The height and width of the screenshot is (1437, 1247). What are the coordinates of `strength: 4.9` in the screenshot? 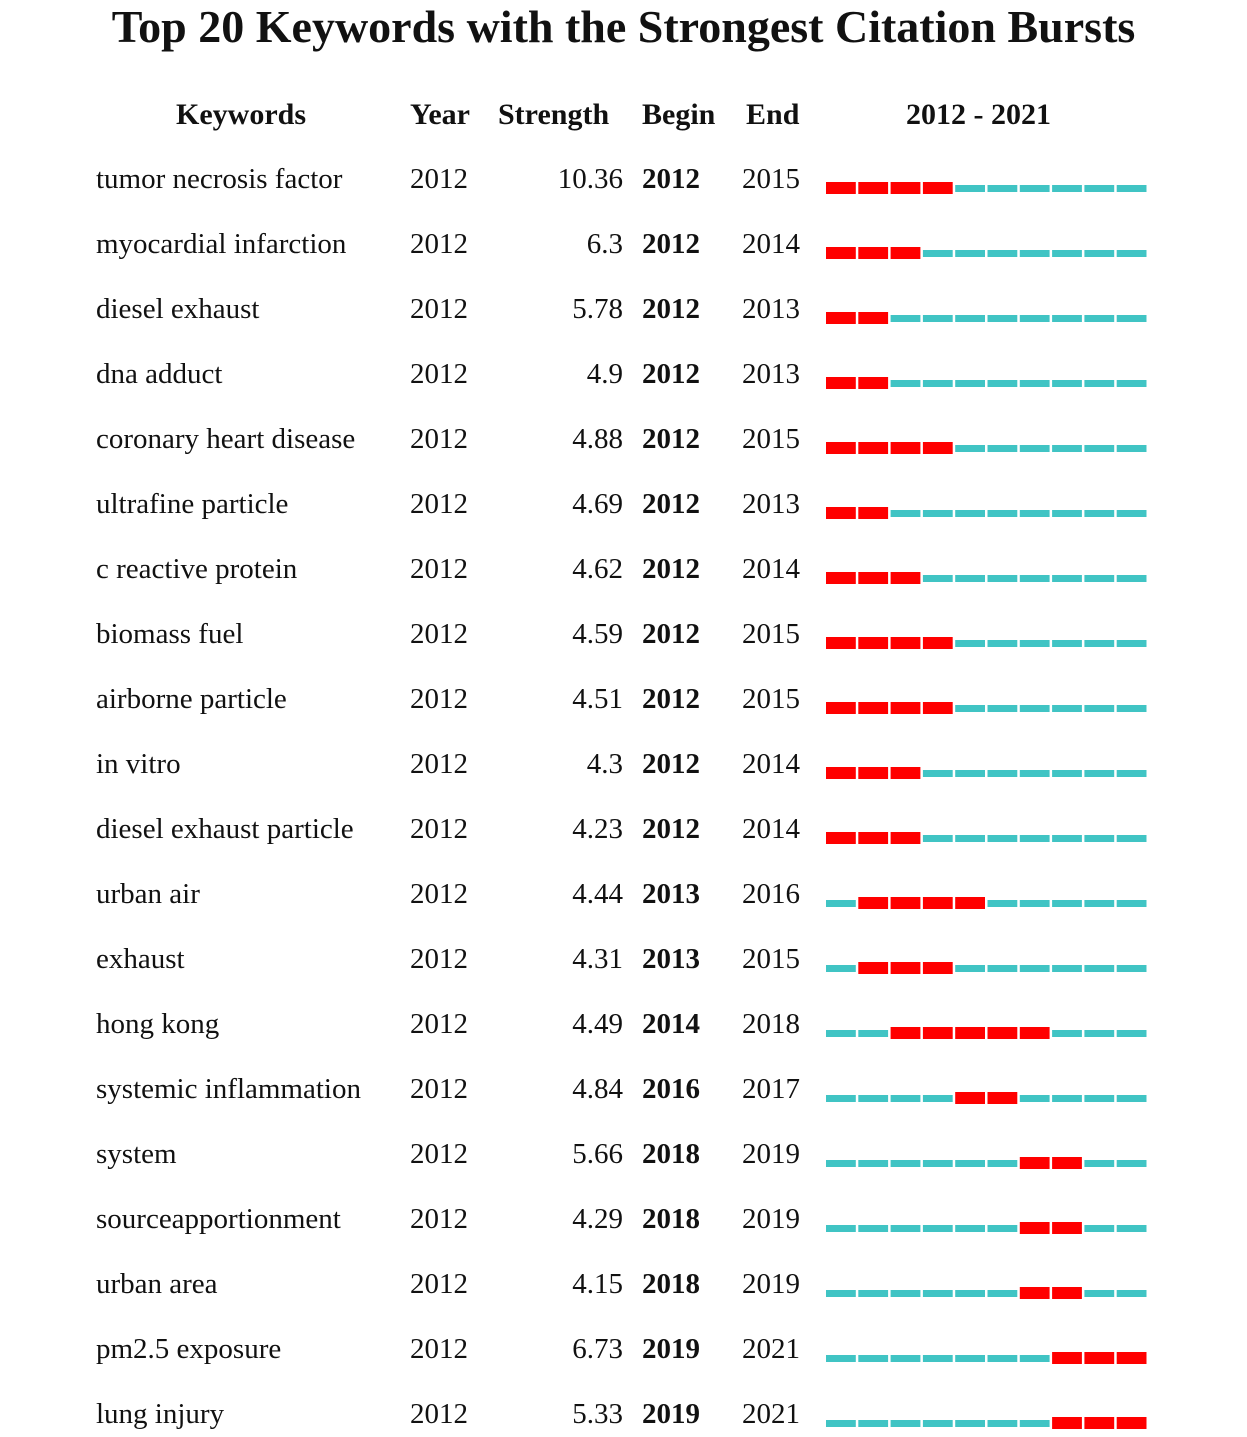 It's located at (604, 374).